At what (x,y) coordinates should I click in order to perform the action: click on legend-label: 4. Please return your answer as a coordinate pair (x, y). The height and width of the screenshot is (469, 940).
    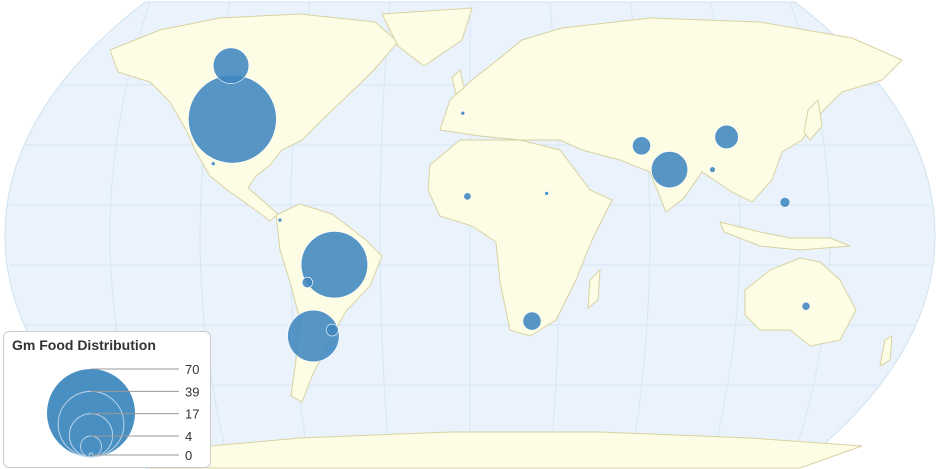
    Looking at the image, I should click on (188, 436).